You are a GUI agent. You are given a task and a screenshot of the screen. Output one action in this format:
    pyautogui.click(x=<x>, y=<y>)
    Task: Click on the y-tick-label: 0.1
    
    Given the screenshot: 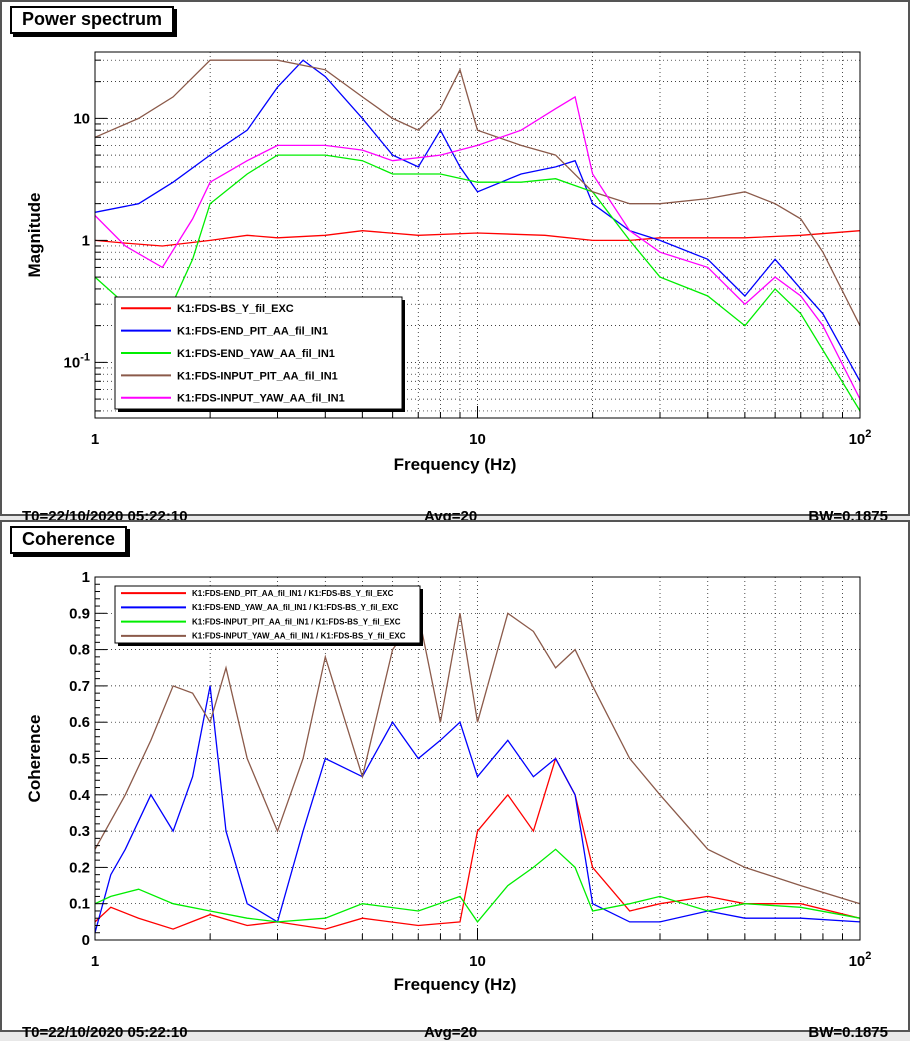 What is the action you would take?
    pyautogui.click(x=79, y=904)
    